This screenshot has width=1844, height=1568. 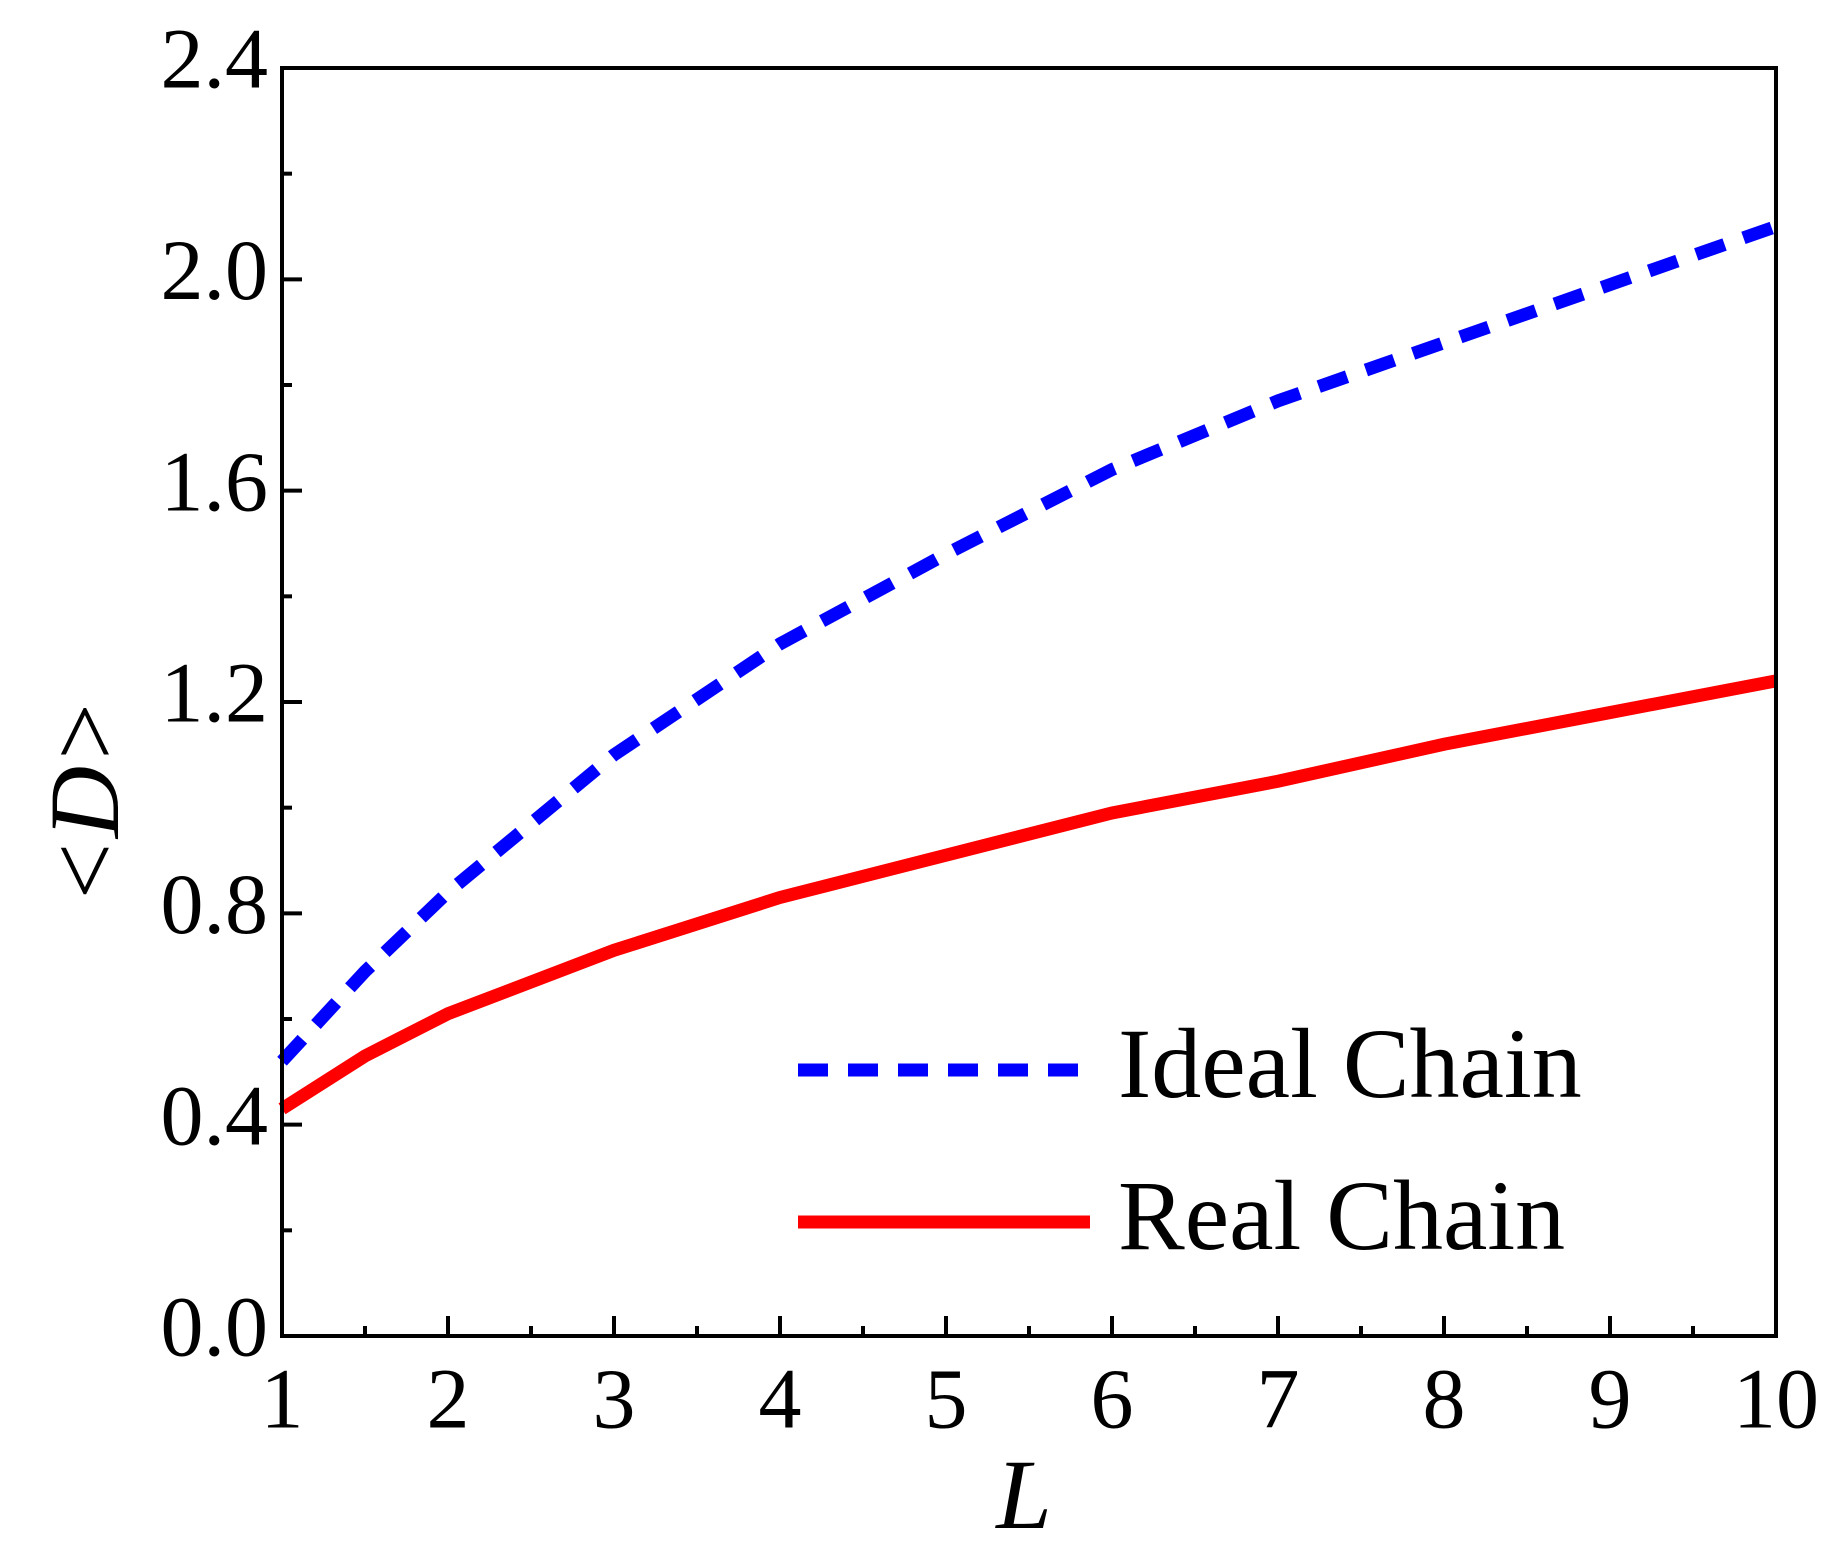 I want to click on x-tick-label: 6, so click(x=1112, y=1399).